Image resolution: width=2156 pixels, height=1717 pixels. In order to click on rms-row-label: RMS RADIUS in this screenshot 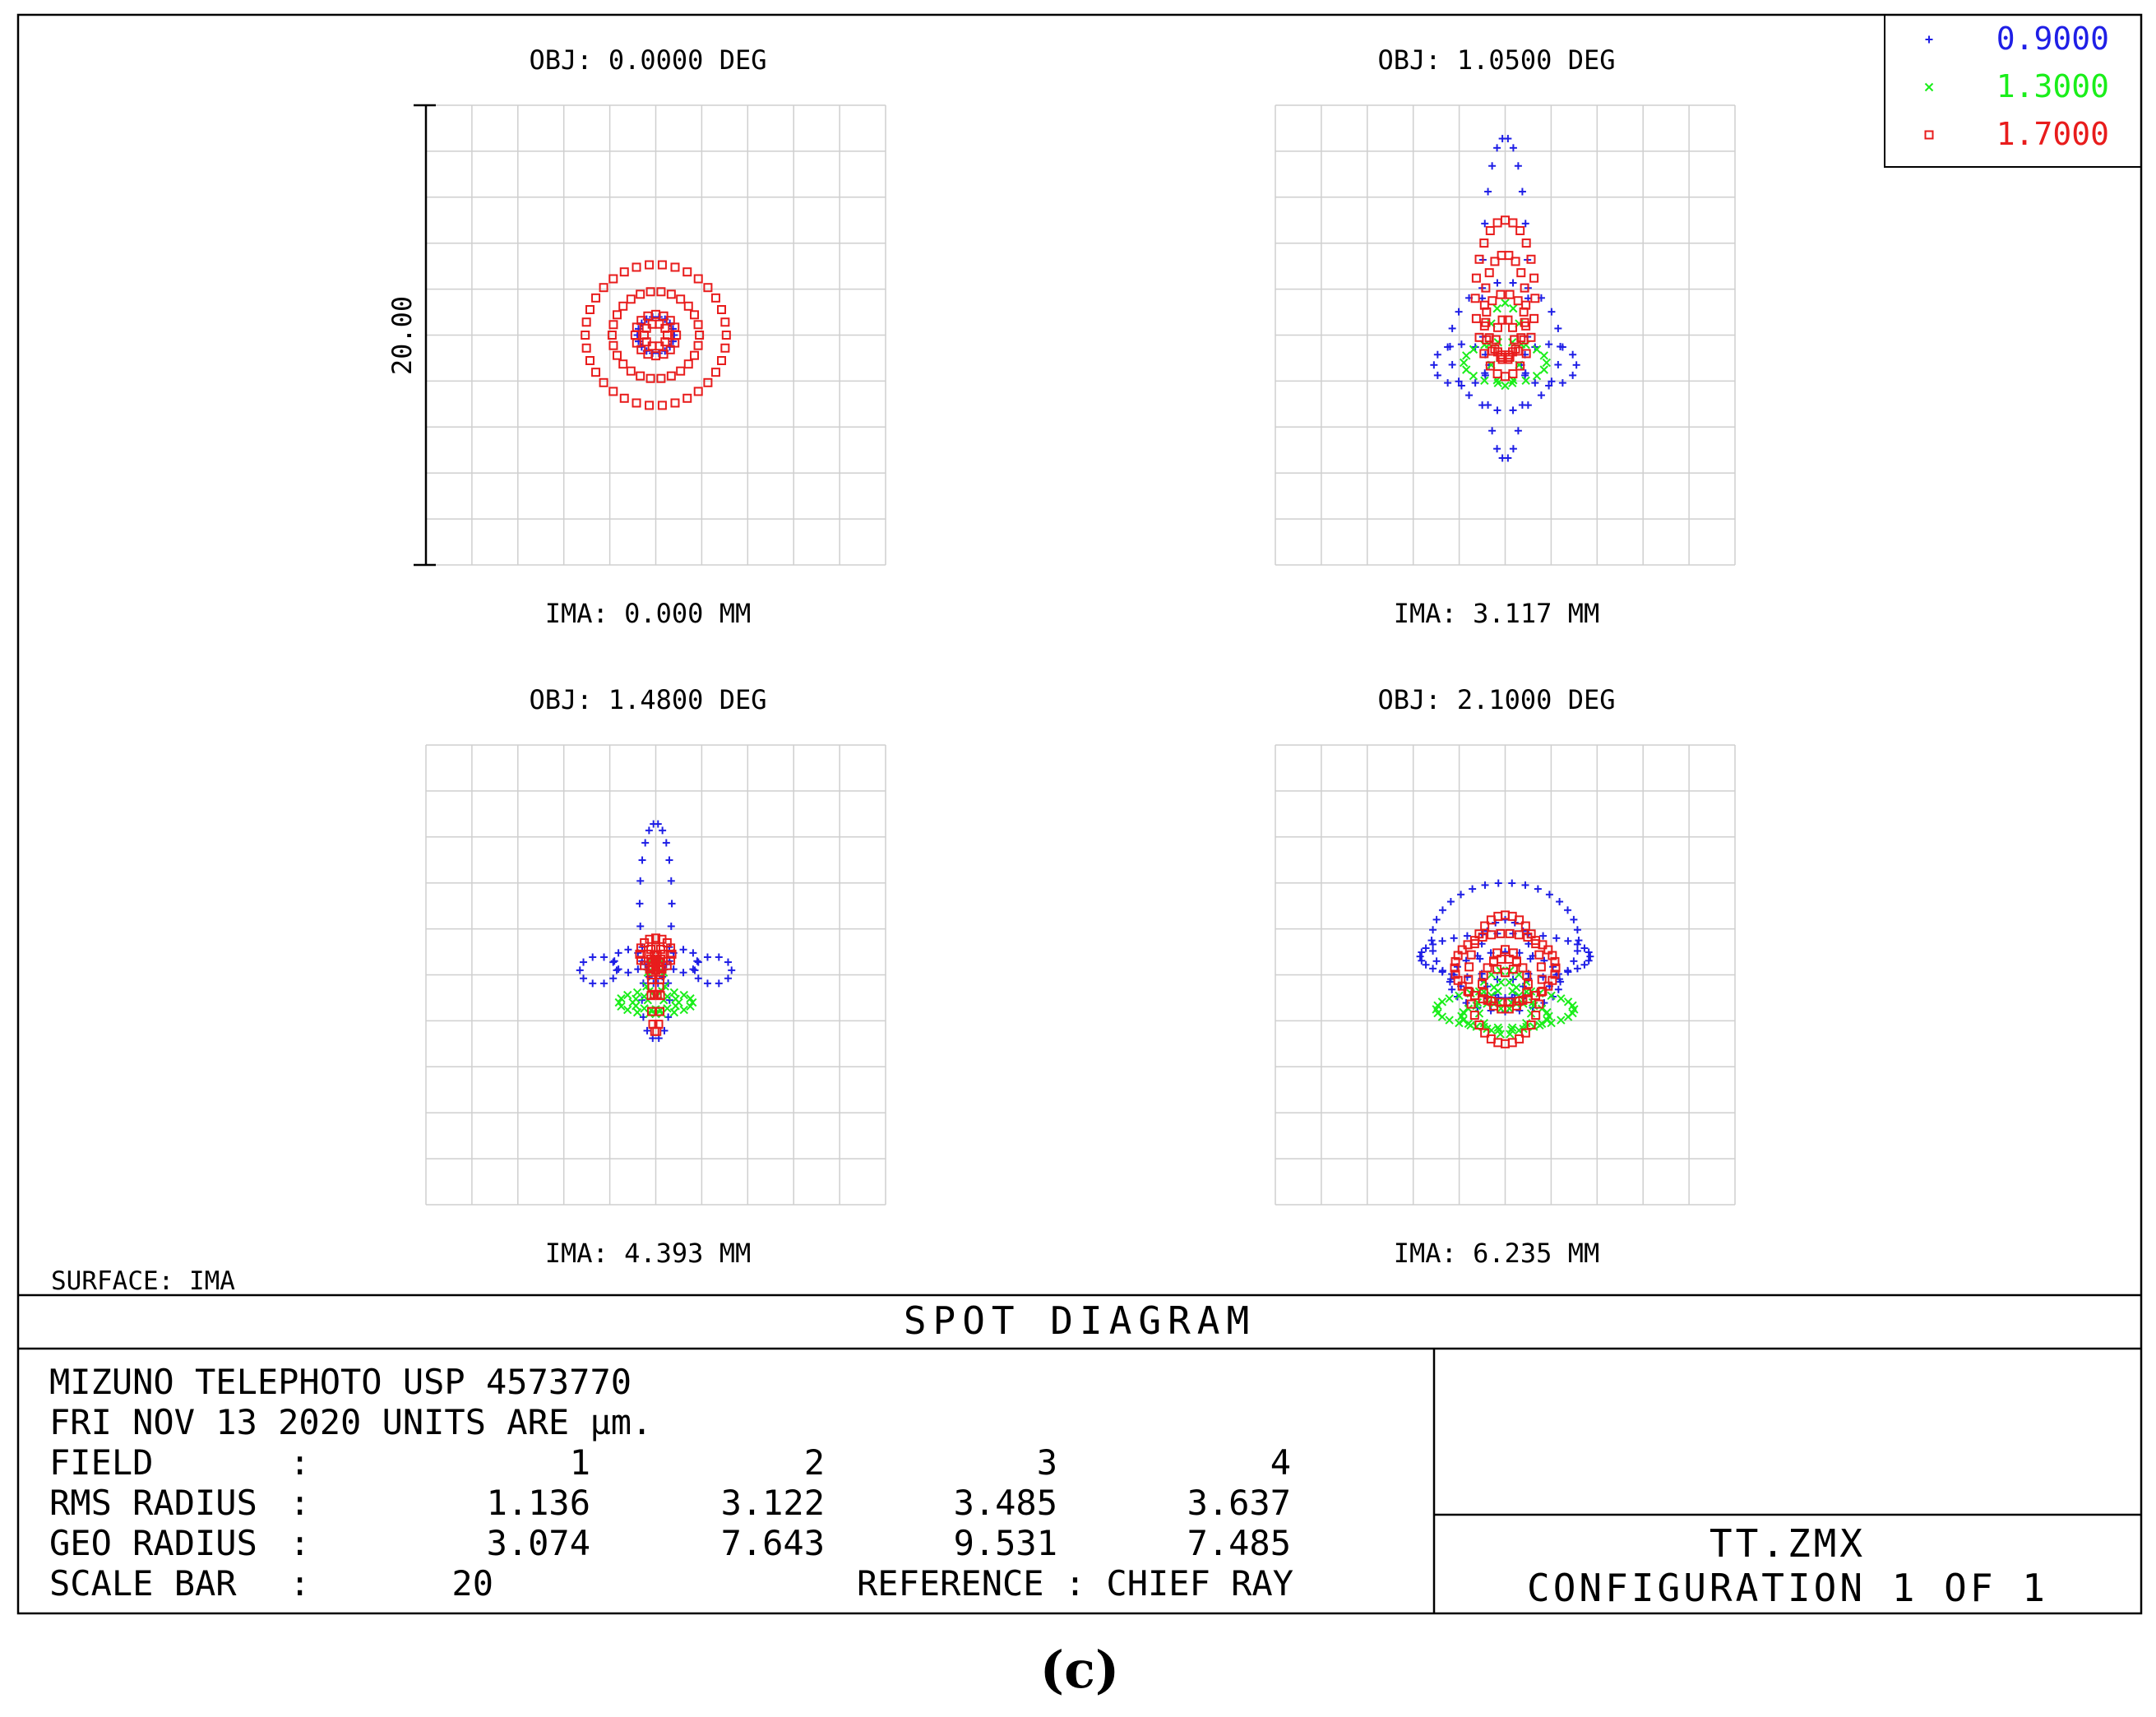, I will do `click(153, 1503)`.